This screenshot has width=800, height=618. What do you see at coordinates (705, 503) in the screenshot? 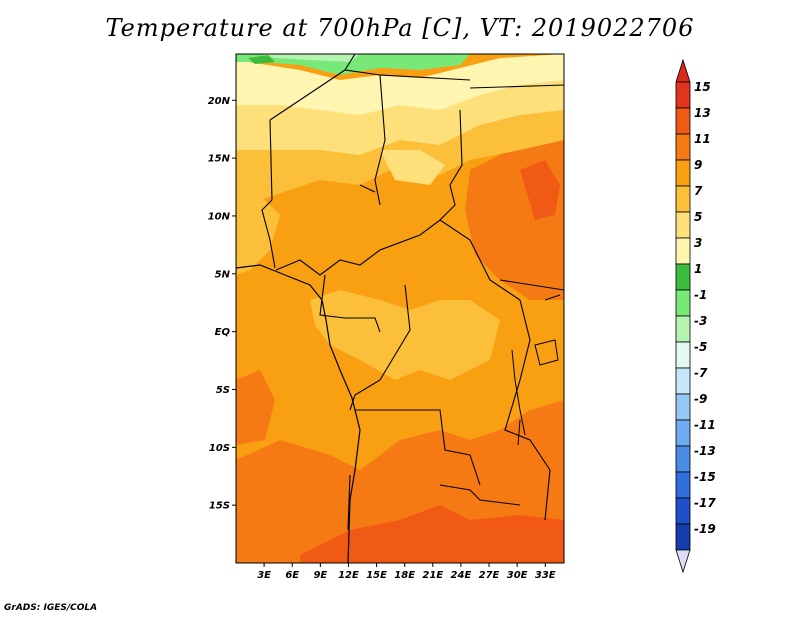
I see `colorbar-label: -17` at bounding box center [705, 503].